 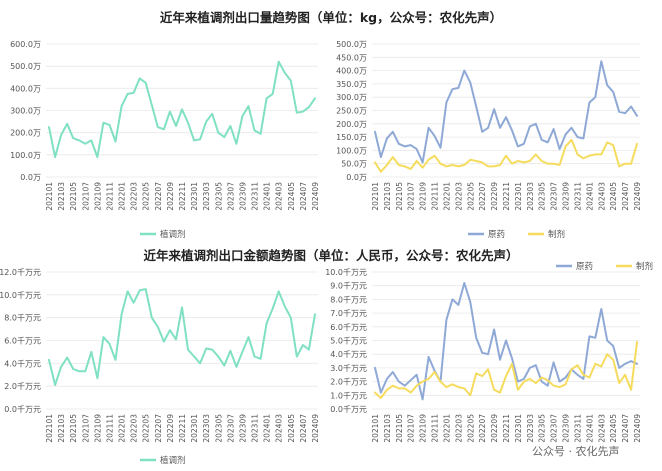 I want to click on y-tick-label: 100.0万, so click(x=25, y=155).